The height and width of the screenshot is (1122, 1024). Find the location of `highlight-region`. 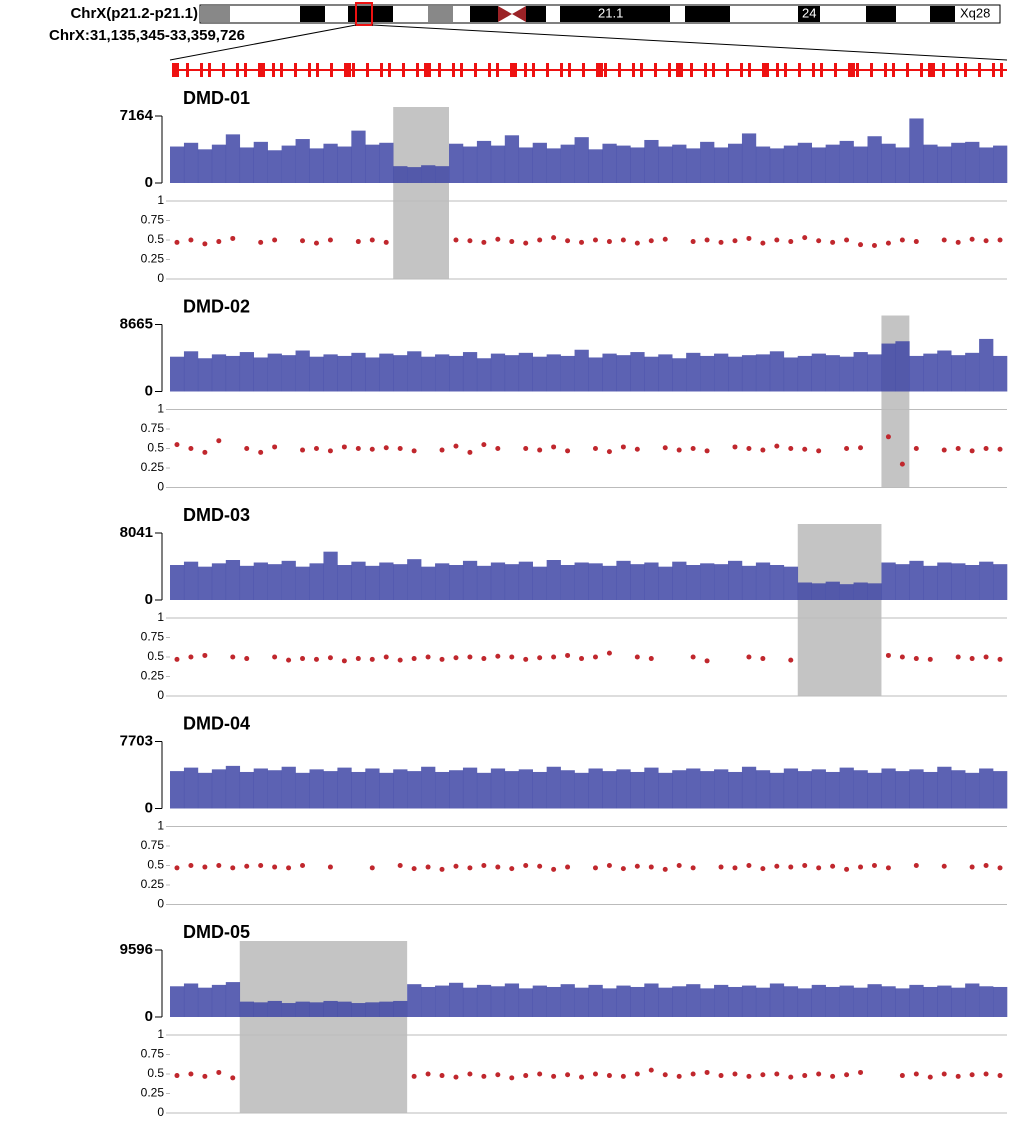

highlight-region is located at coordinates (839, 648).